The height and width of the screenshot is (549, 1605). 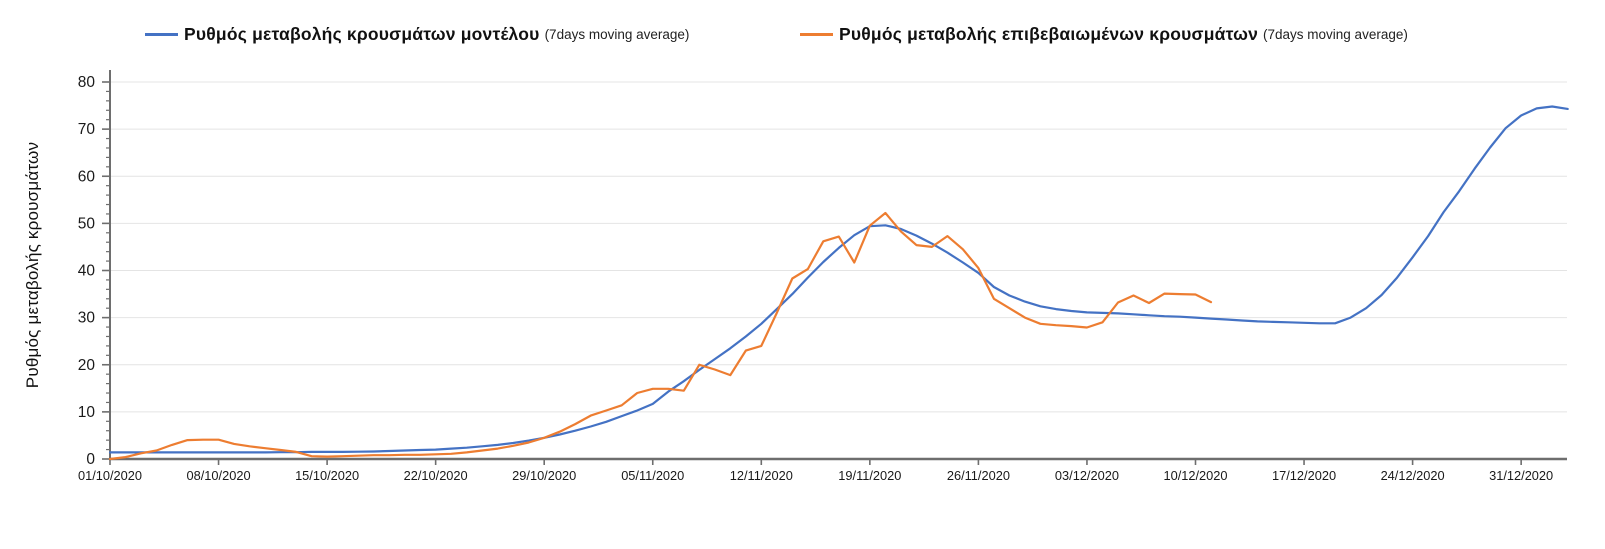 What do you see at coordinates (1521, 475) in the screenshot?
I see `x-tick-label: 31/12/2020` at bounding box center [1521, 475].